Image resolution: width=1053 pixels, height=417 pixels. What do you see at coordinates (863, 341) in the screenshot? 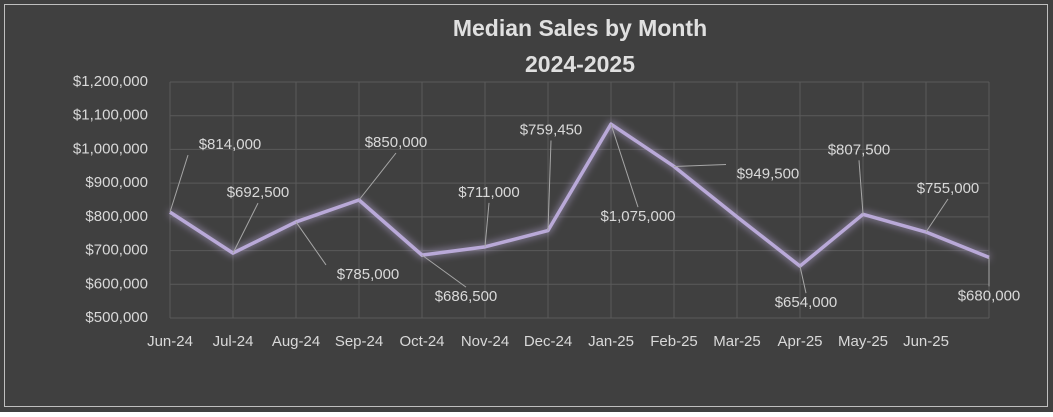
I see `x-tick-label: May-25` at bounding box center [863, 341].